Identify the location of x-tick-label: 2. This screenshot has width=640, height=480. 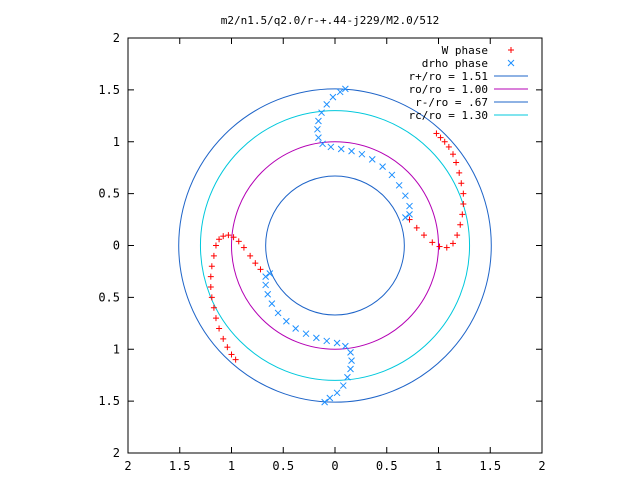
(127, 466).